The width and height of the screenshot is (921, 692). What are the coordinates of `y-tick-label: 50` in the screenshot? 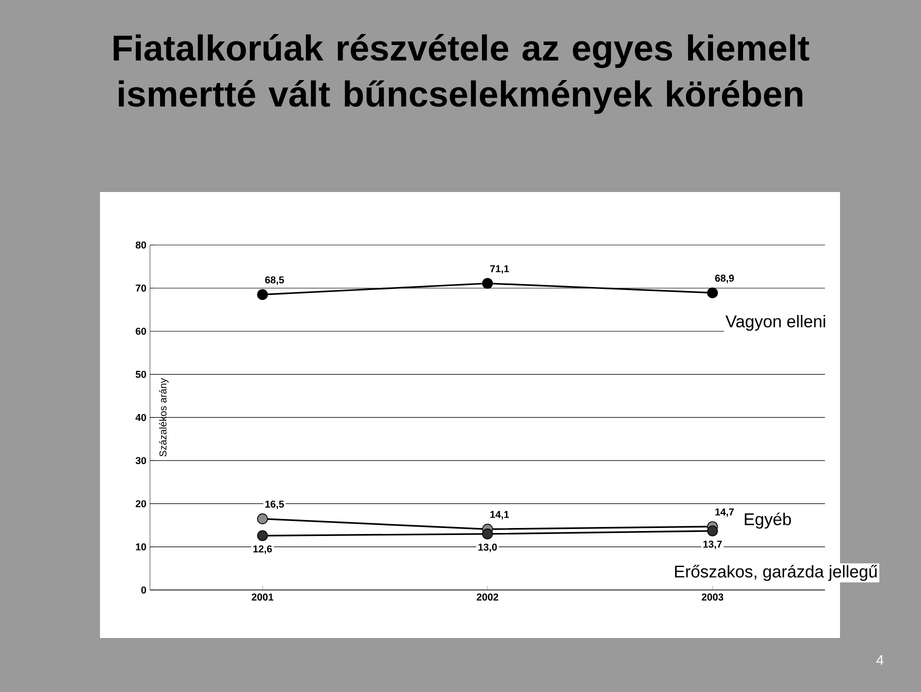 It's located at (141, 374).